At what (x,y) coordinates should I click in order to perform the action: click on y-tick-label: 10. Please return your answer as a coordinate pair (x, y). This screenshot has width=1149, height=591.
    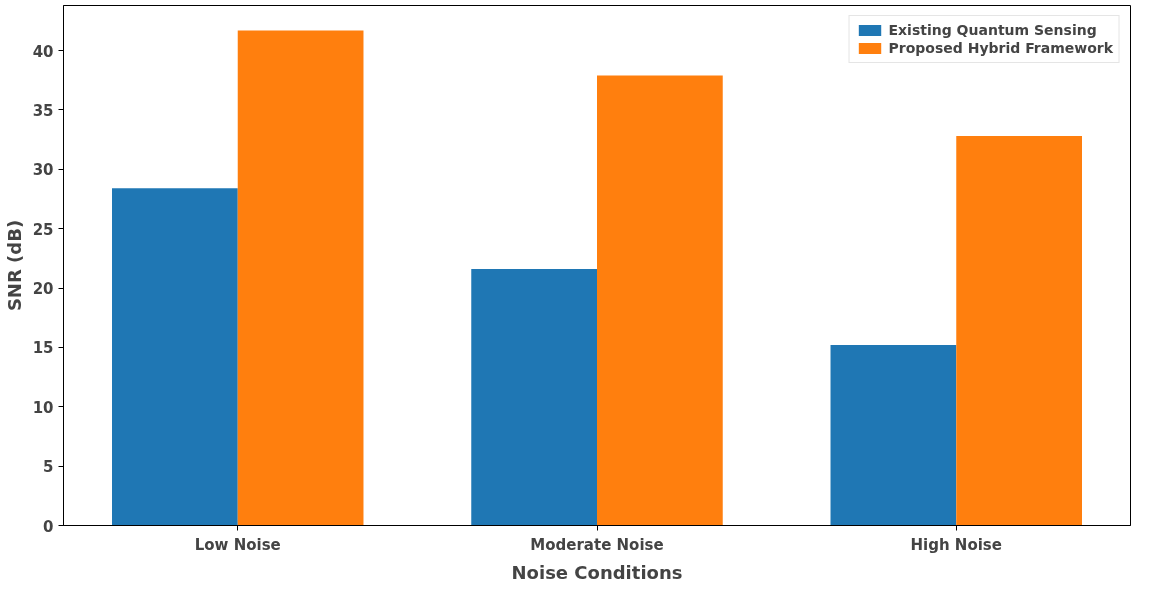
    Looking at the image, I should click on (43, 407).